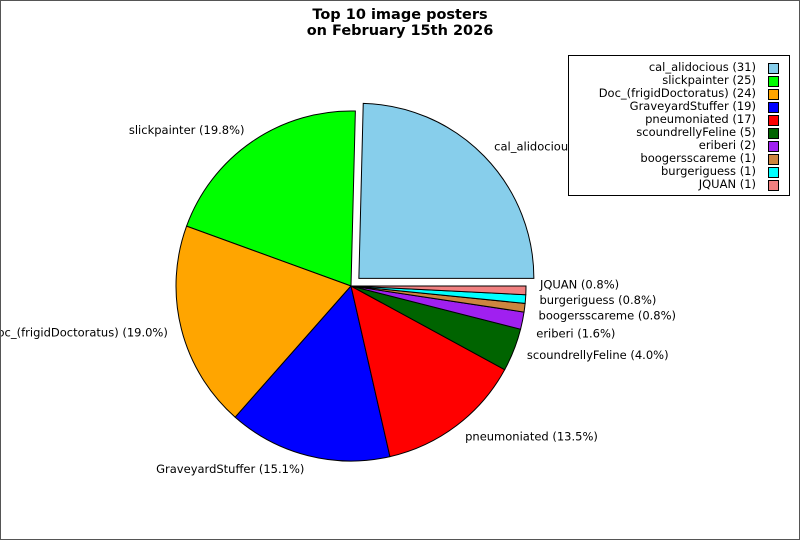 The image size is (800, 540). What do you see at coordinates (698, 158) in the screenshot?
I see `legend-label: boogersscareme (1)` at bounding box center [698, 158].